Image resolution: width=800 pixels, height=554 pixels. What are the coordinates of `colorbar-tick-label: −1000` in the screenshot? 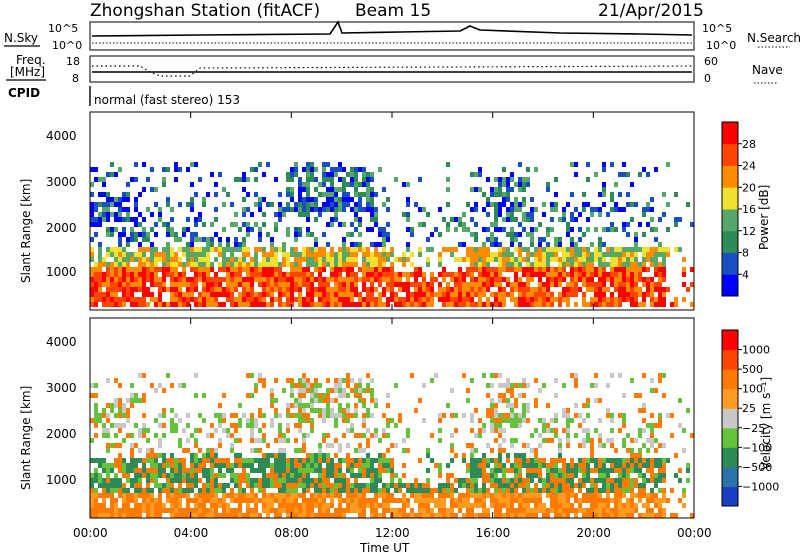 It's located at (760, 486).